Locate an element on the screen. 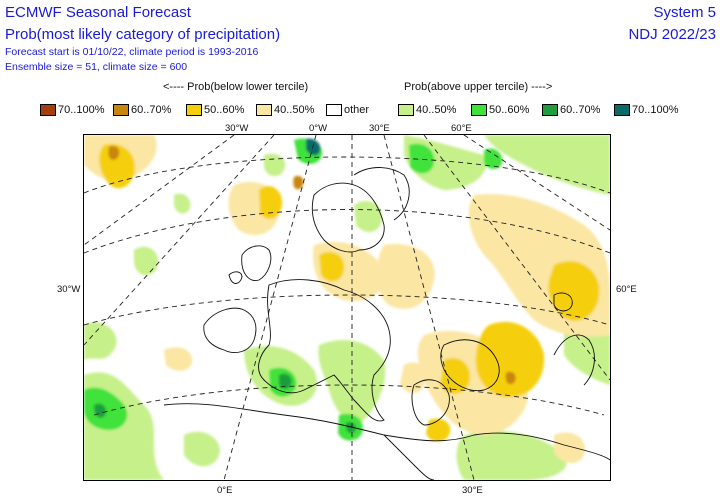  lon-label-top-0: 0°W is located at coordinates (318, 128).